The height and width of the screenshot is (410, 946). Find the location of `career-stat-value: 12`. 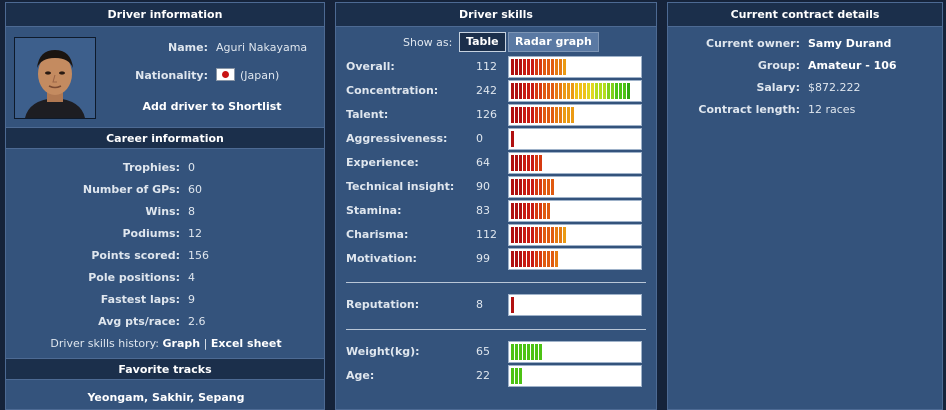

career-stat-value: 12 is located at coordinates (195, 233).